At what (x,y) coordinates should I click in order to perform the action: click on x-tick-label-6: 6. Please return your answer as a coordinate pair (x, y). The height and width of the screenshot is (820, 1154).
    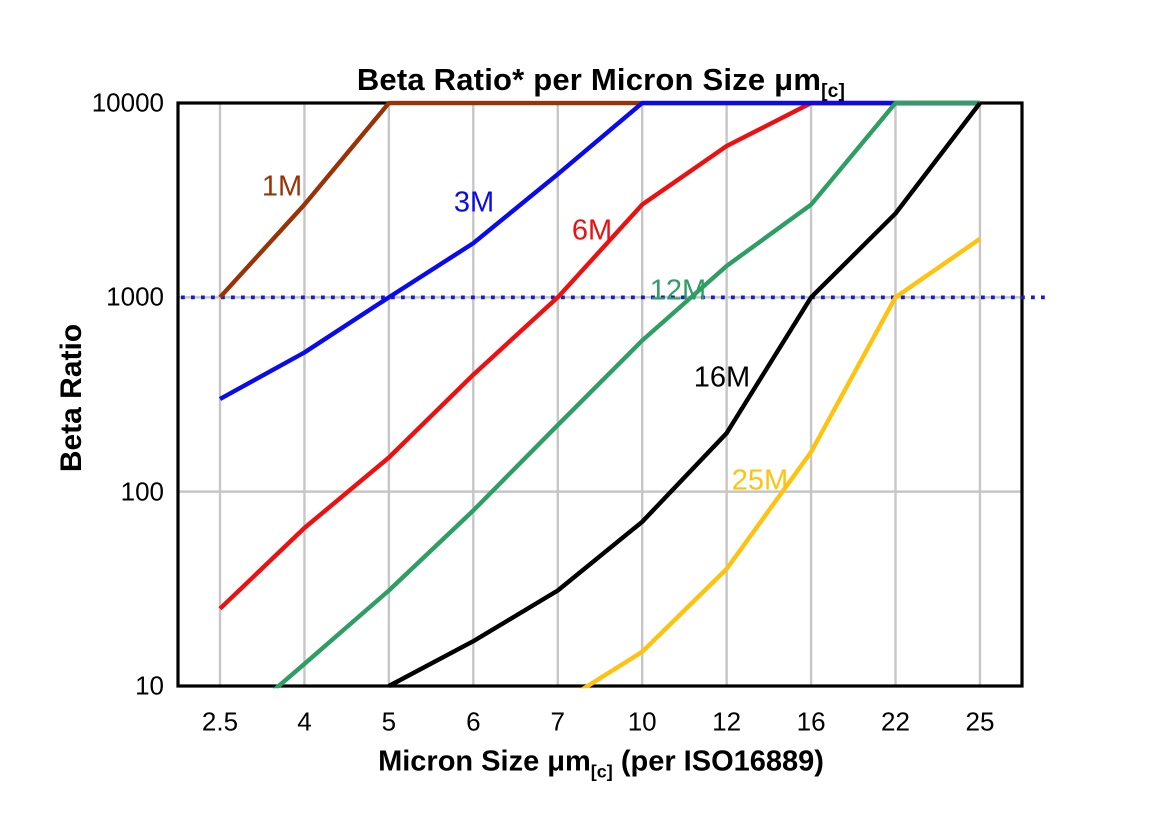
    Looking at the image, I should click on (473, 721).